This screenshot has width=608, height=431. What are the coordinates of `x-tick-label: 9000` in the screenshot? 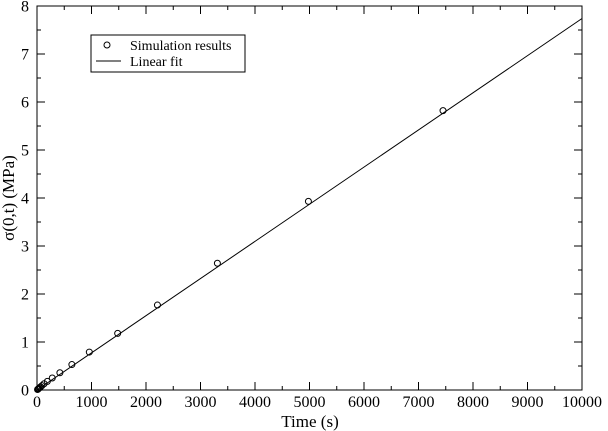 It's located at (528, 402).